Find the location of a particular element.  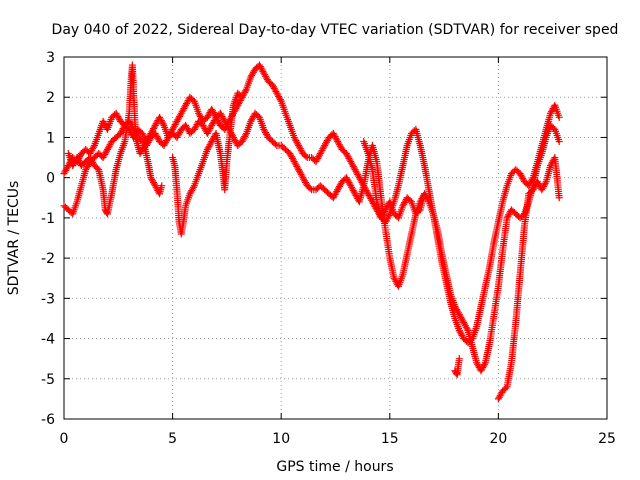

y-tick-label: -4 is located at coordinates (48, 340).